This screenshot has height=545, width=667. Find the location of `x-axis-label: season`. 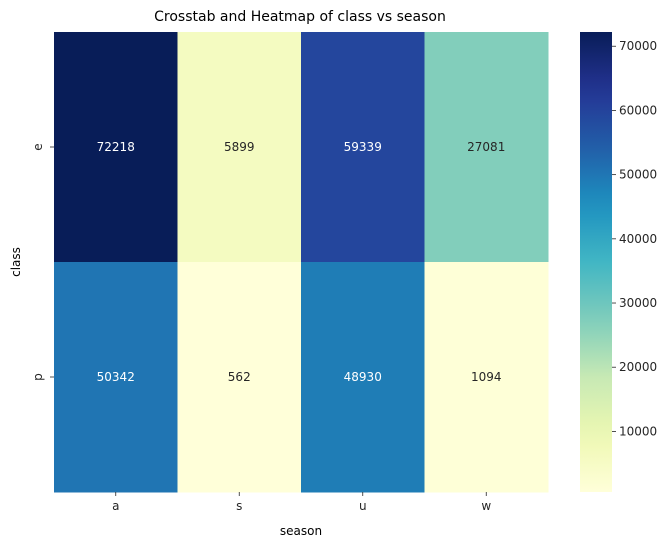

x-axis-label: season is located at coordinates (301, 531).